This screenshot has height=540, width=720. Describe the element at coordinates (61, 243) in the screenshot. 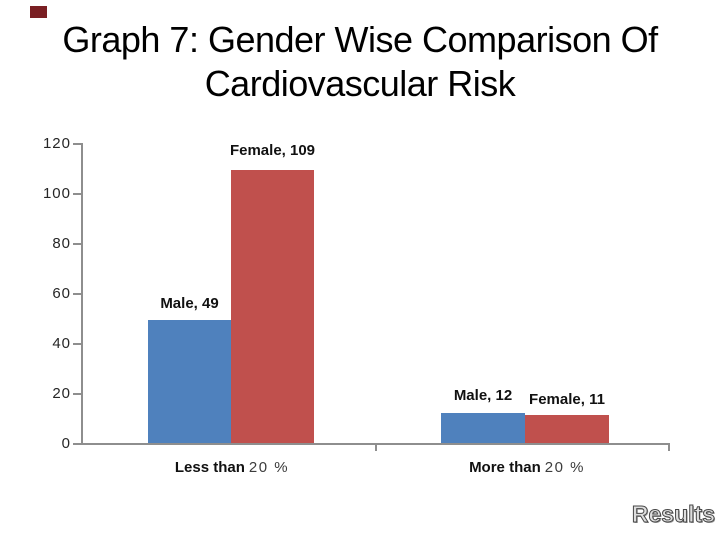

I see `y-axis-tick-label: 80` at that location.